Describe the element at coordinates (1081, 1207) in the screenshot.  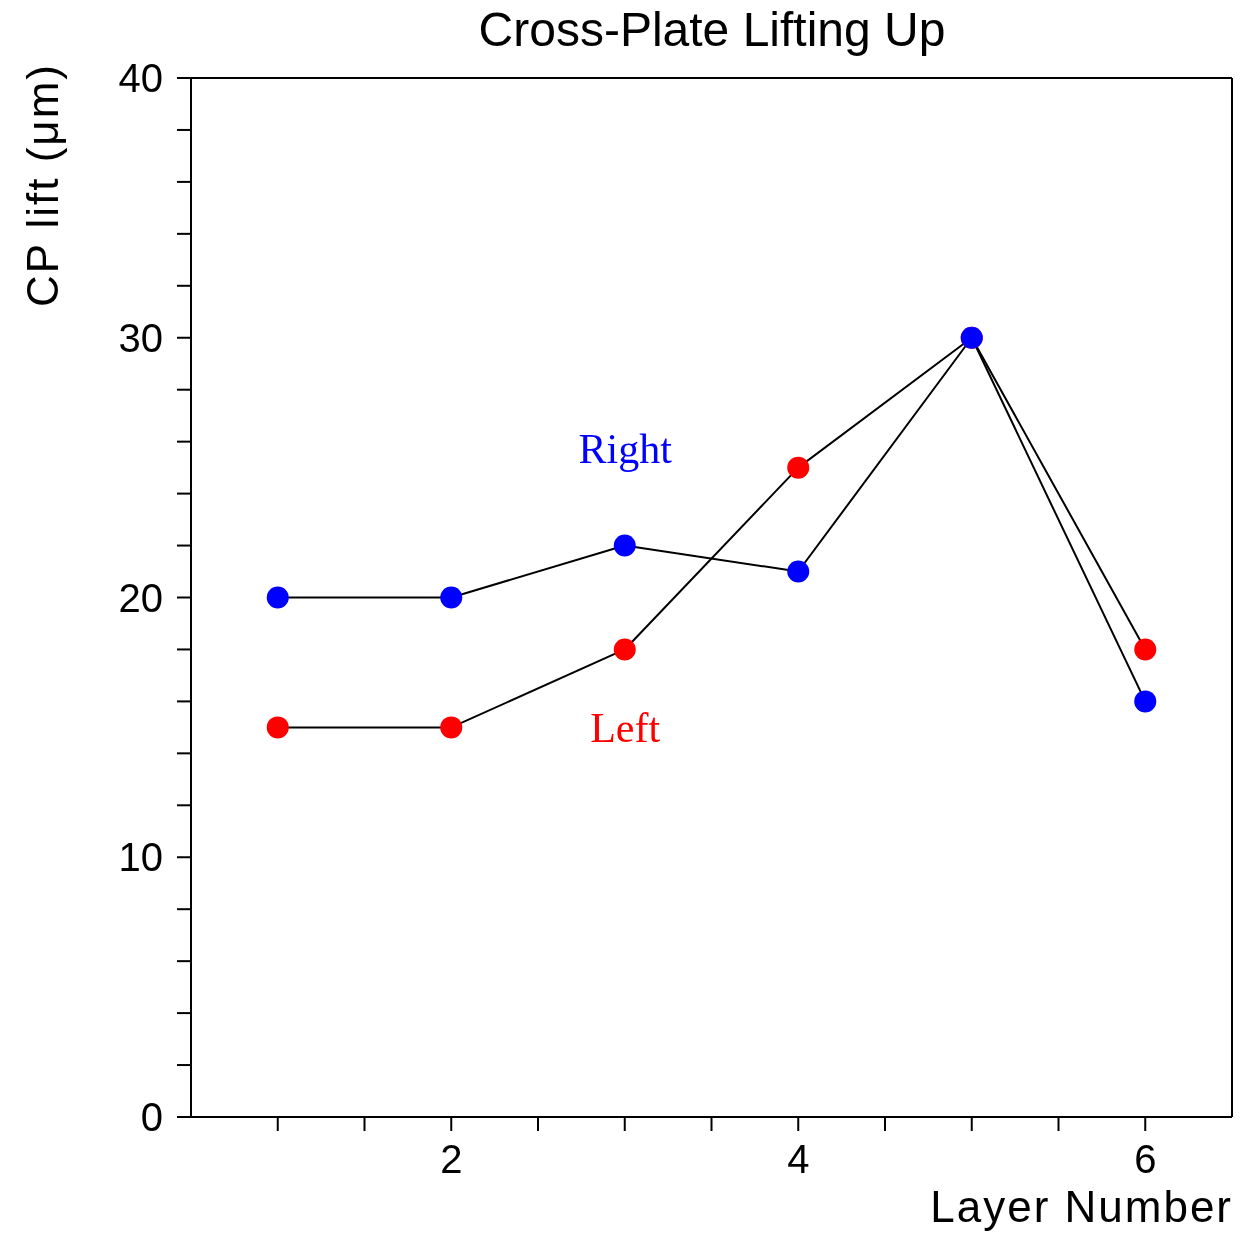
I see `x-axis-title: Layer Number` at that location.